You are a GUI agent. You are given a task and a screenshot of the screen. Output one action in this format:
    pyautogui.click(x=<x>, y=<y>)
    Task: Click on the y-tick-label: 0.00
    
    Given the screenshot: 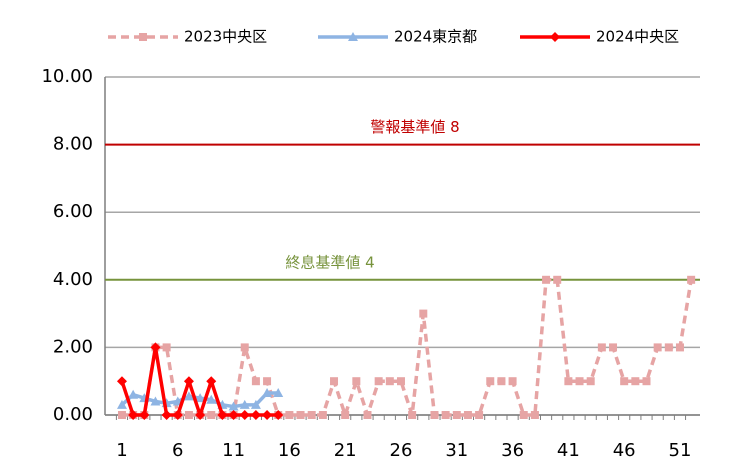 What is the action you would take?
    pyautogui.click(x=73, y=414)
    